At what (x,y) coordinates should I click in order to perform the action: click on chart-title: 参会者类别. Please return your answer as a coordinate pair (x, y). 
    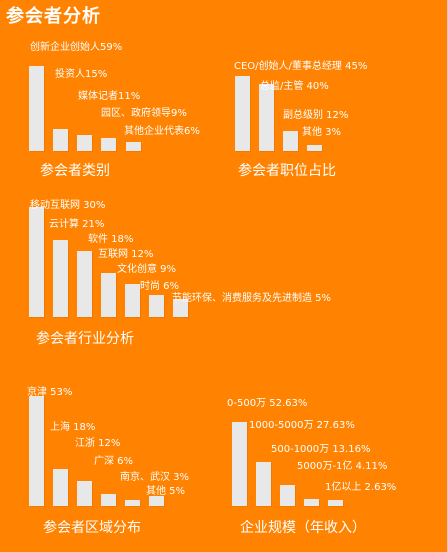
    Looking at the image, I should click on (75, 171).